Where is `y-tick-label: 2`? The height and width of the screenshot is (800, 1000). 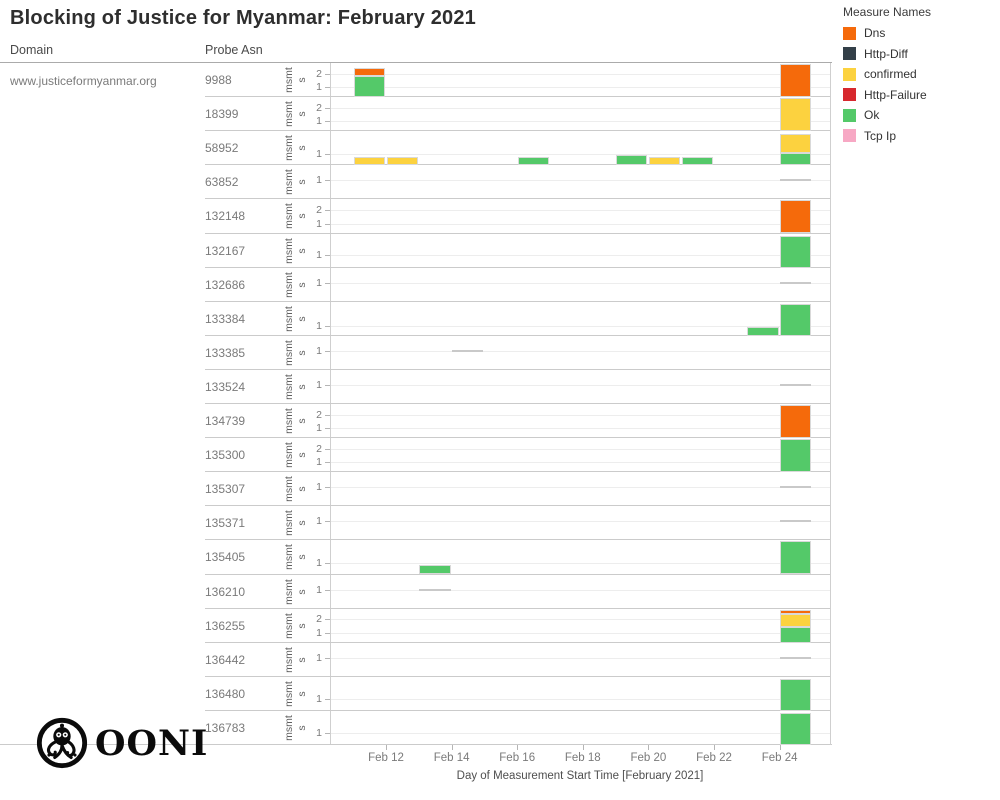 y-tick-label: 2 is located at coordinates (319, 107).